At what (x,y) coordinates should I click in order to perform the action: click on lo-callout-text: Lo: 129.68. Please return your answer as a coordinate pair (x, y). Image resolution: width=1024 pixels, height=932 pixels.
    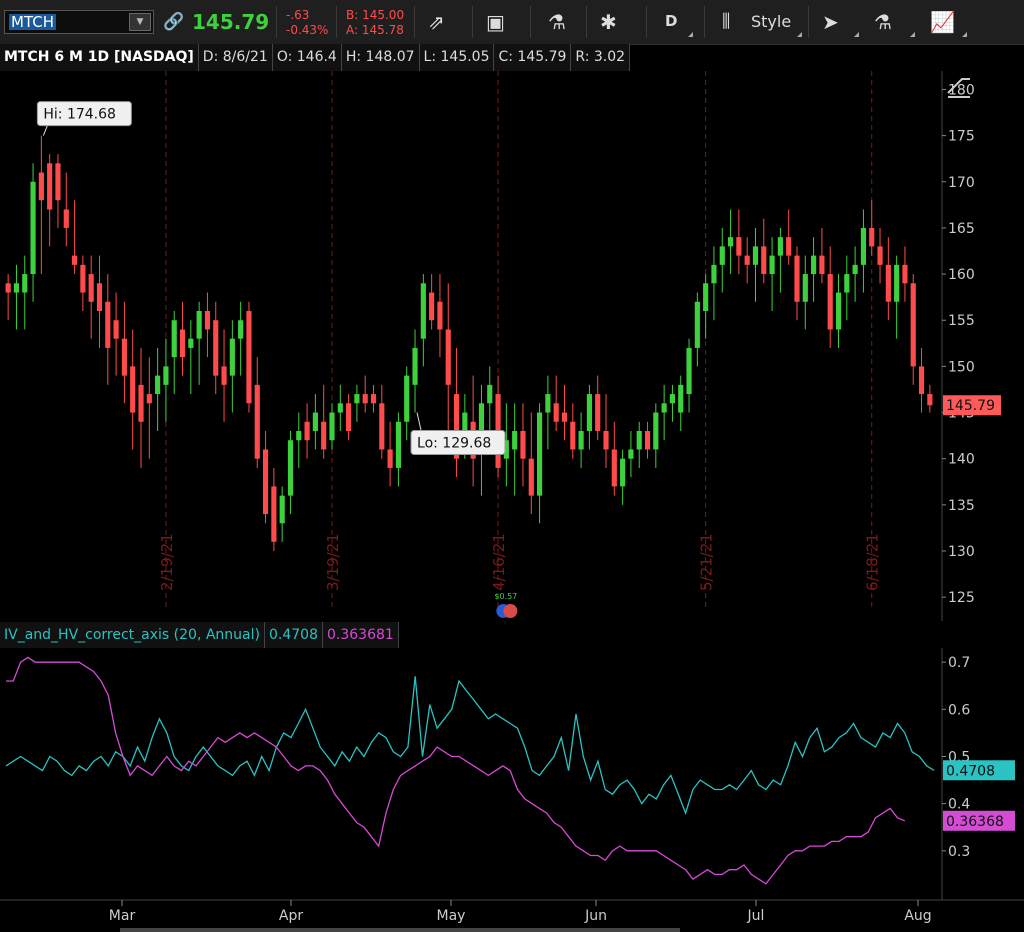
    Looking at the image, I should click on (454, 444).